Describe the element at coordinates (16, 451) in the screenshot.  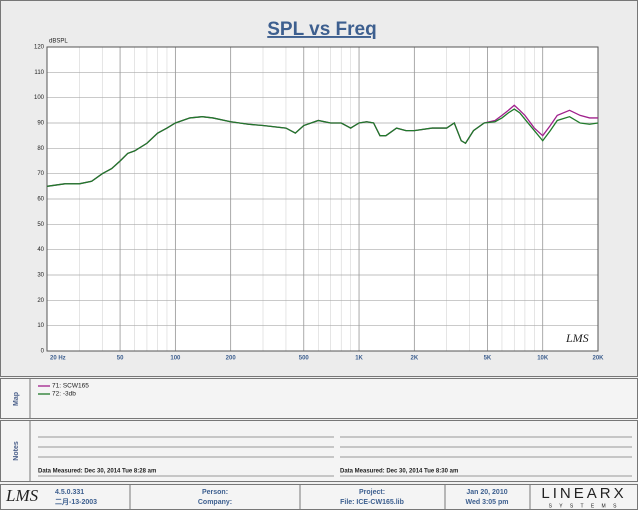
I see `notes-label: Notes` at that location.